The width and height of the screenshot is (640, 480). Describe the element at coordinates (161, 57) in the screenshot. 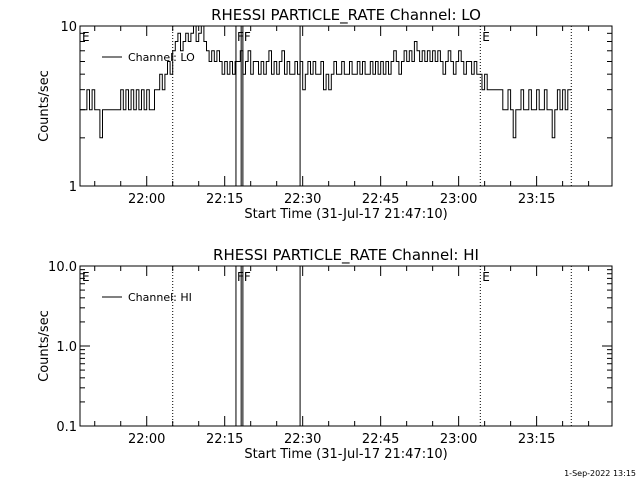

I see `legend-label: Channel: LO` at that location.